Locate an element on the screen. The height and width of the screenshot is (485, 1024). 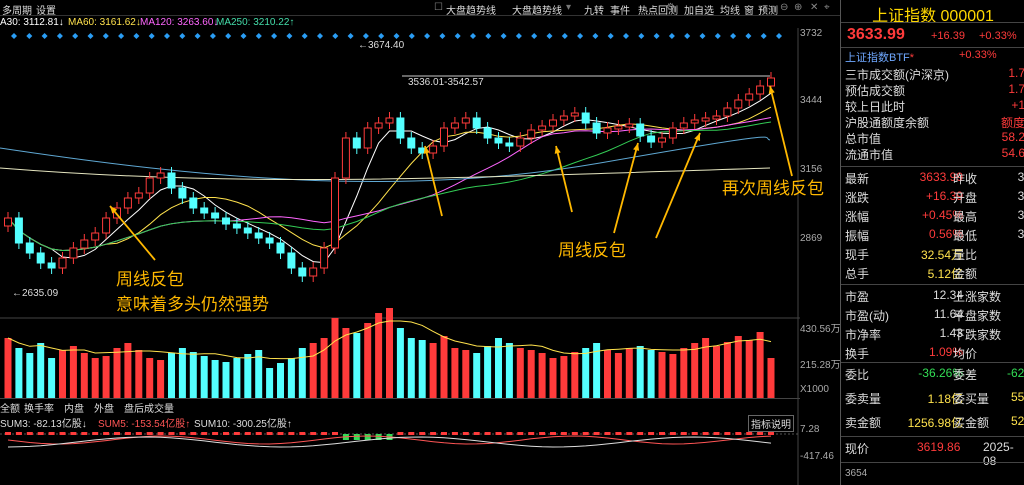
row-label: 最新 is located at coordinates (857, 179).